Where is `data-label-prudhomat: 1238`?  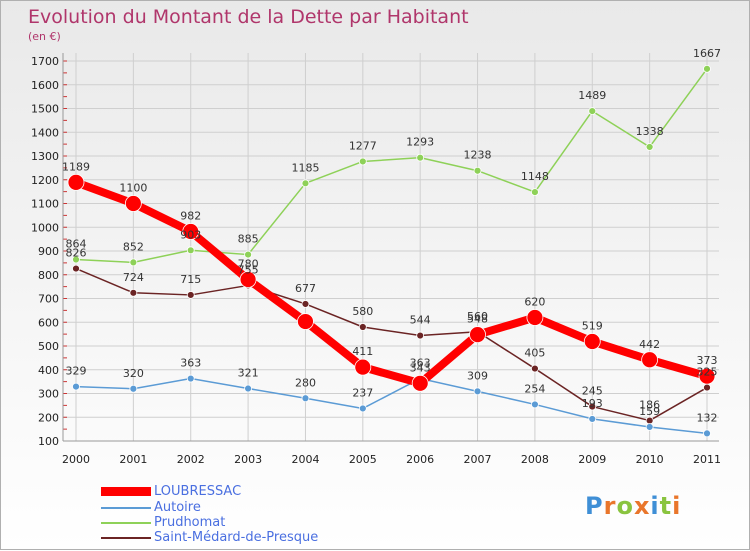 data-label-prudhomat: 1238 is located at coordinates (478, 155).